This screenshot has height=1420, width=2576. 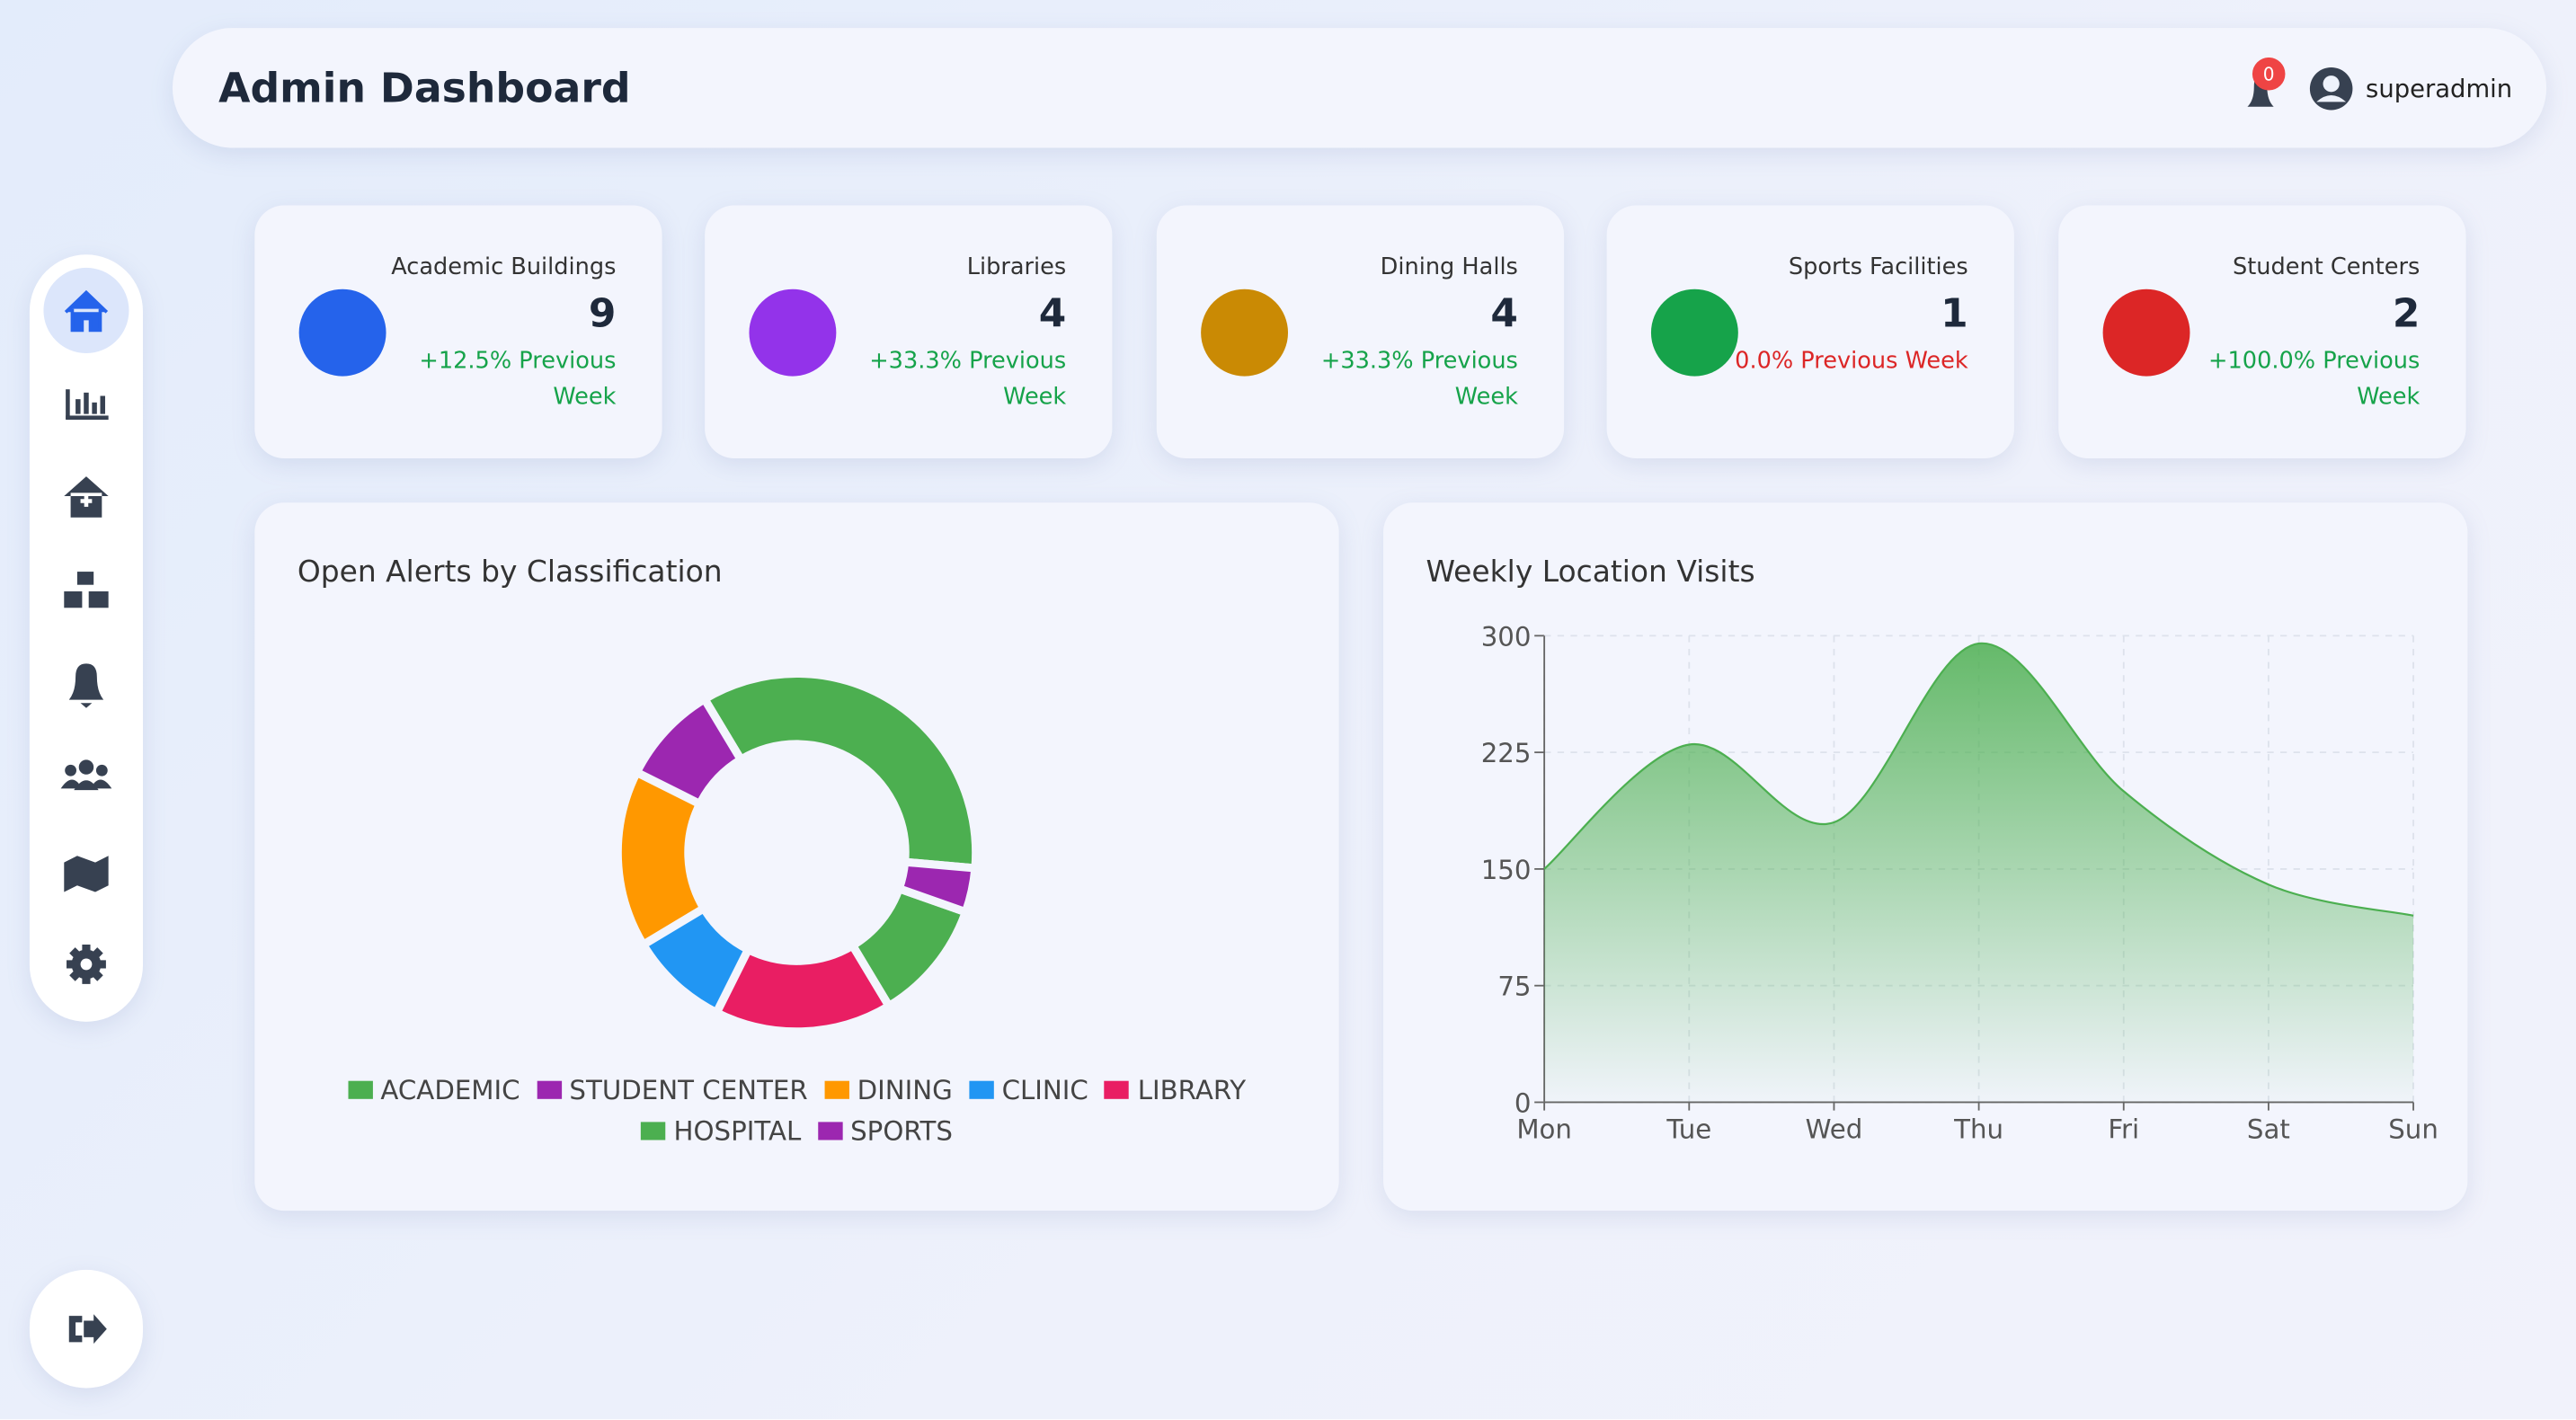 I want to click on stat-label: Sports Facilities, so click(x=1878, y=267).